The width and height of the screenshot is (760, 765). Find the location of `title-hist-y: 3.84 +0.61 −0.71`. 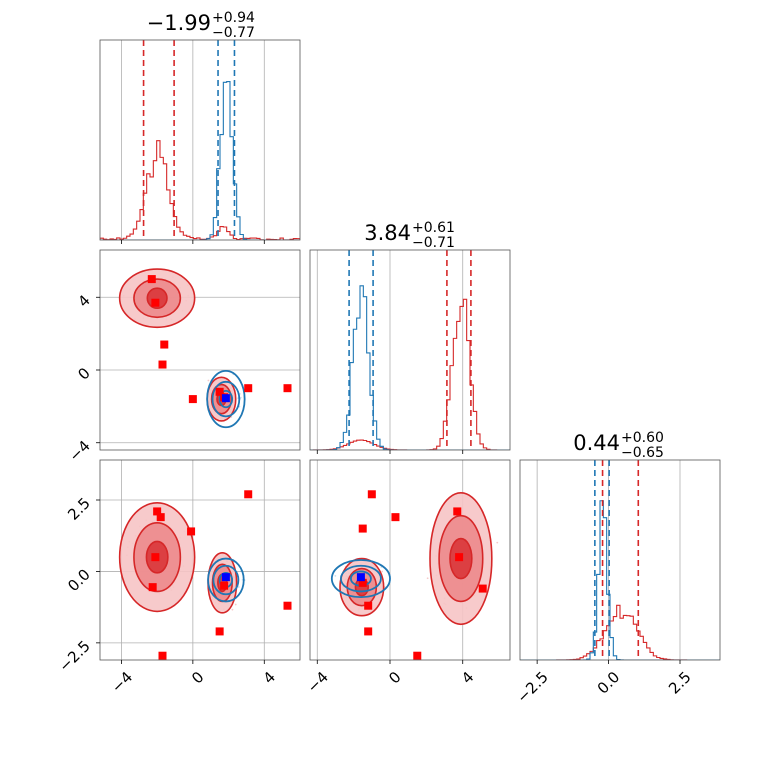

title-hist-y: 3.84 +0.61 −0.71 is located at coordinates (409, 235).